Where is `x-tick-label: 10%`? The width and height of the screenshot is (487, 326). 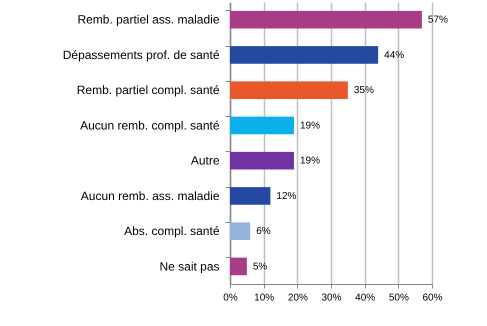
x-tick-label: 10% is located at coordinates (264, 298).